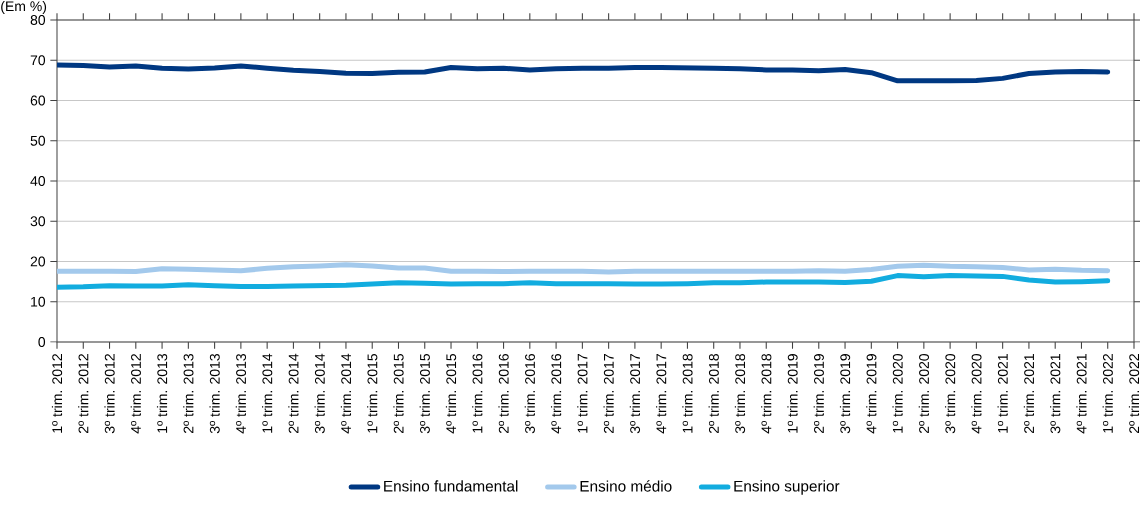 Image resolution: width=1140 pixels, height=508 pixels. What do you see at coordinates (319, 393) in the screenshot?
I see `x-tick-label: 3º trim. 2014` at bounding box center [319, 393].